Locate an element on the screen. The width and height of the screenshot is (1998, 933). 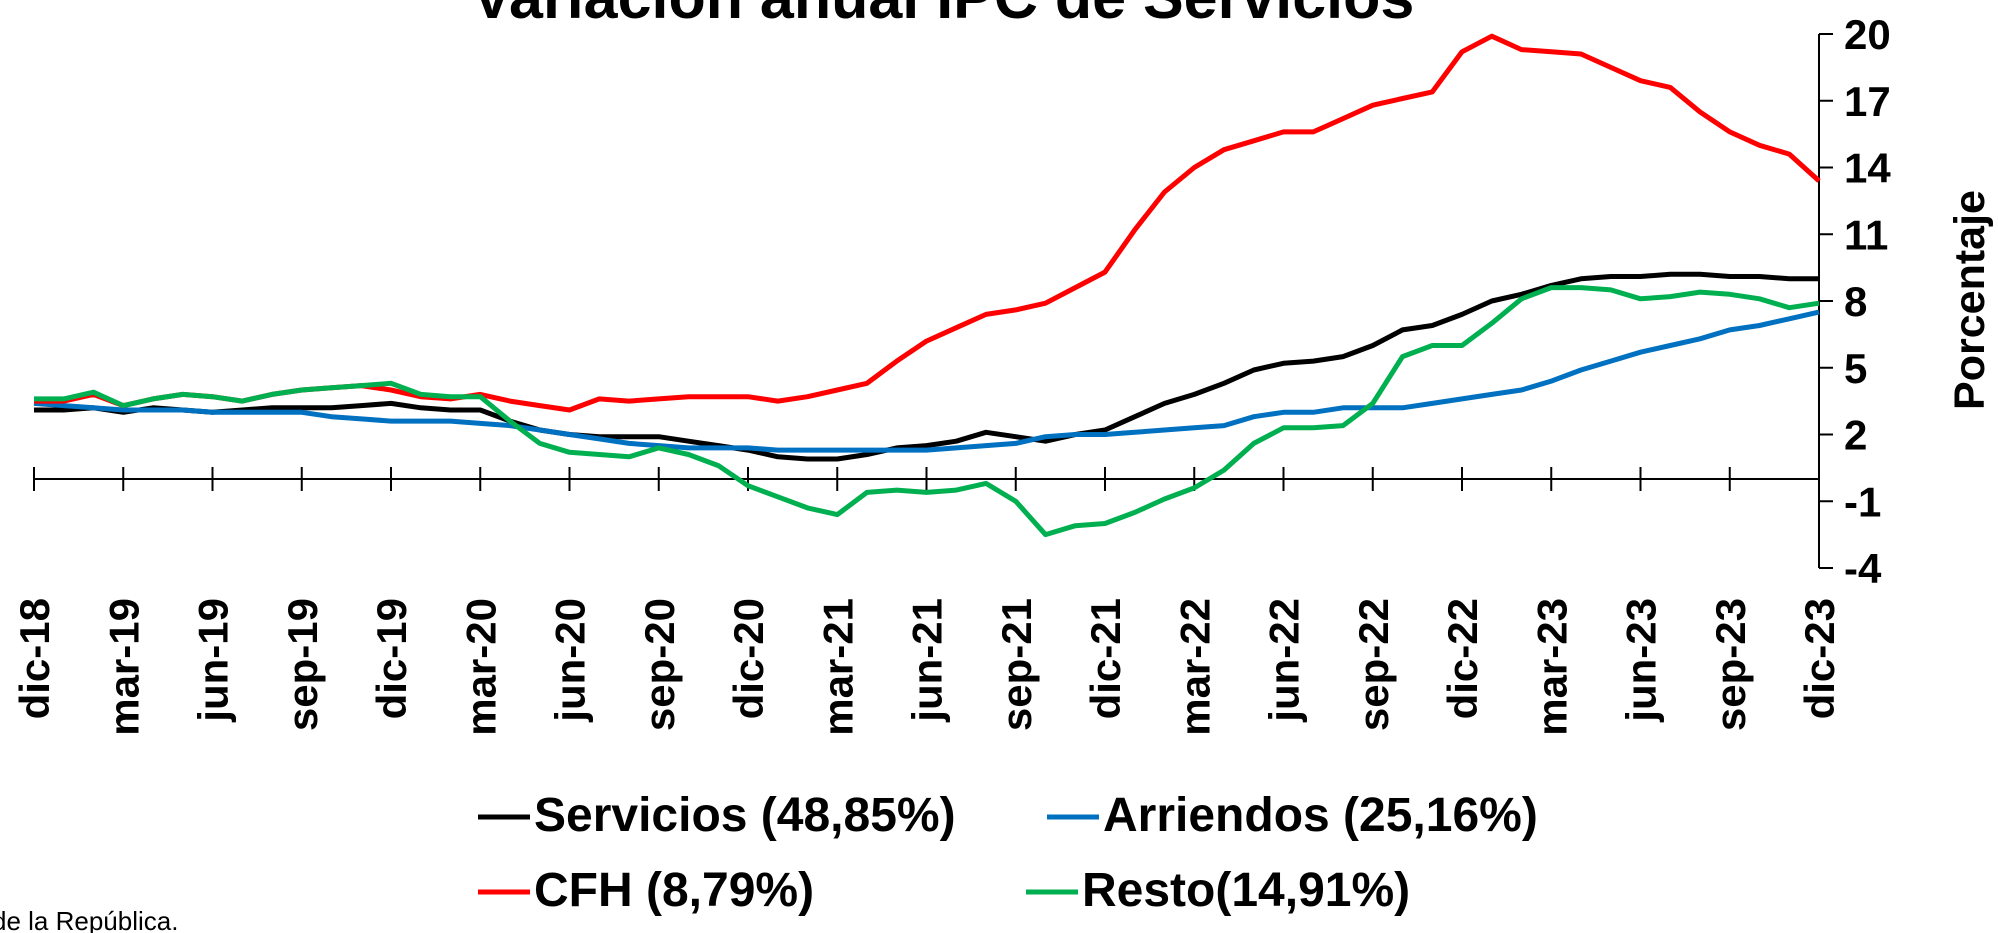
x-tick-label: dic-21 is located at coordinates (1105, 658).